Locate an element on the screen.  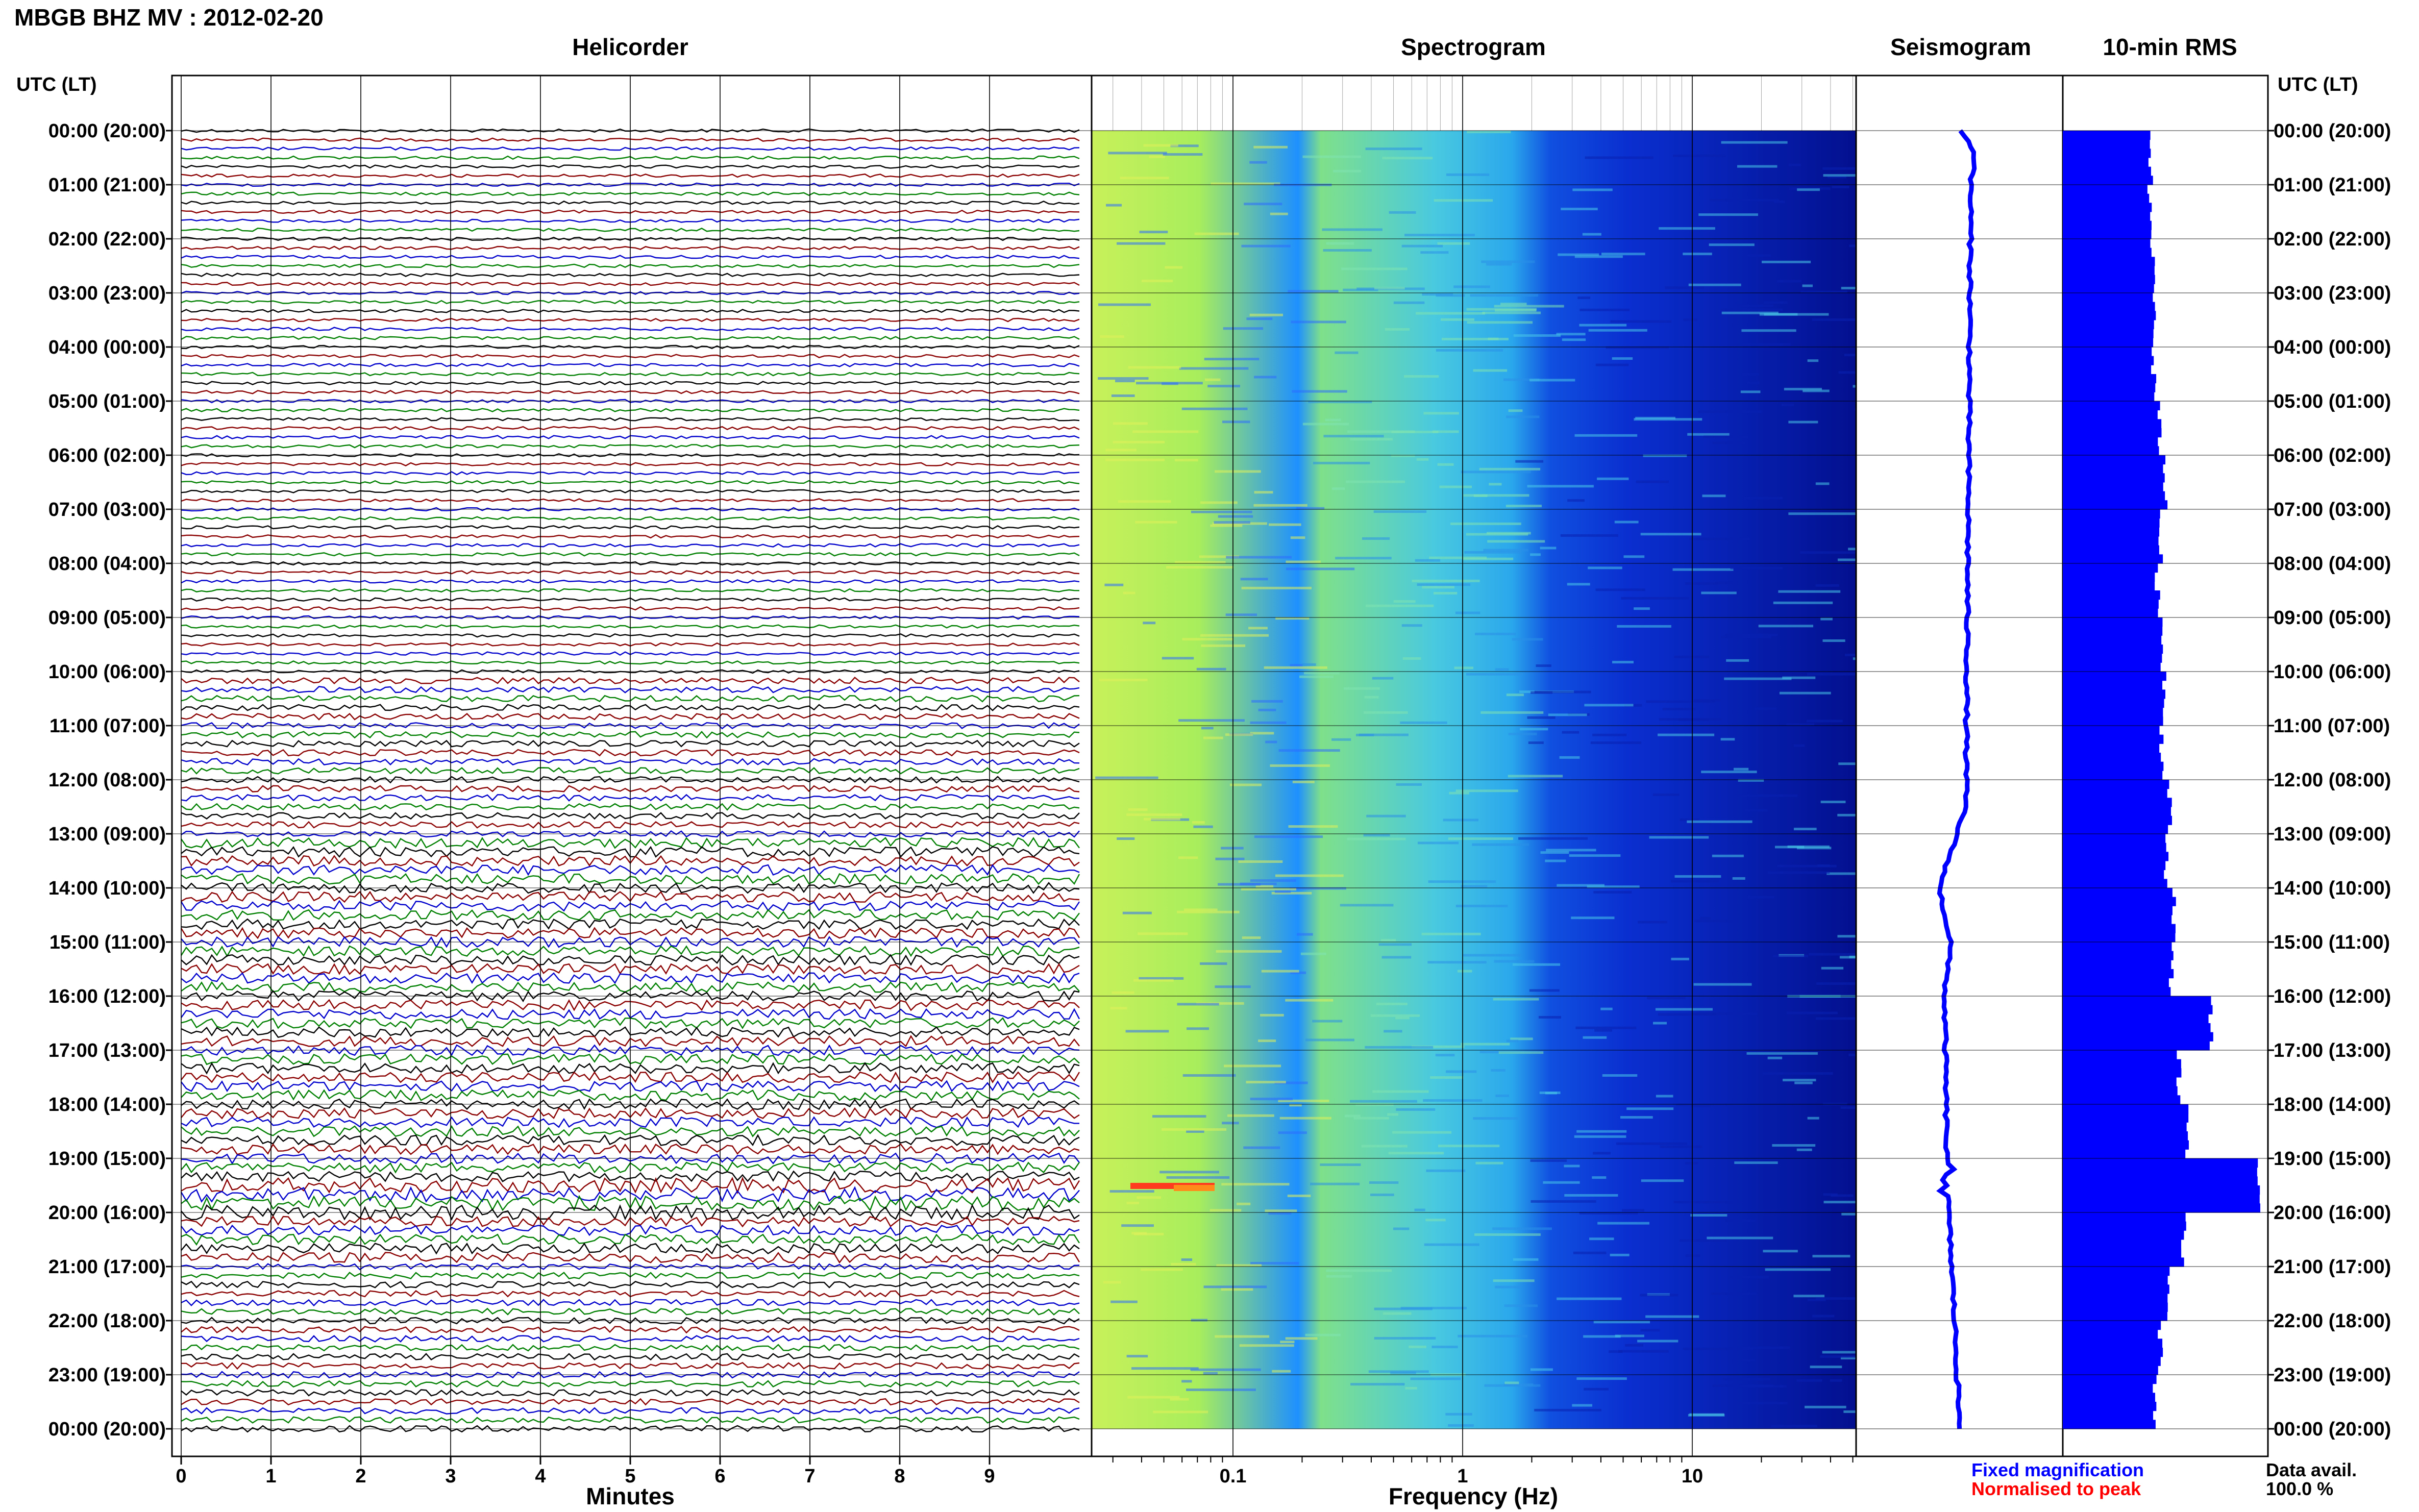
time-axis-label-right: UTC (LT) is located at coordinates (2318, 84).